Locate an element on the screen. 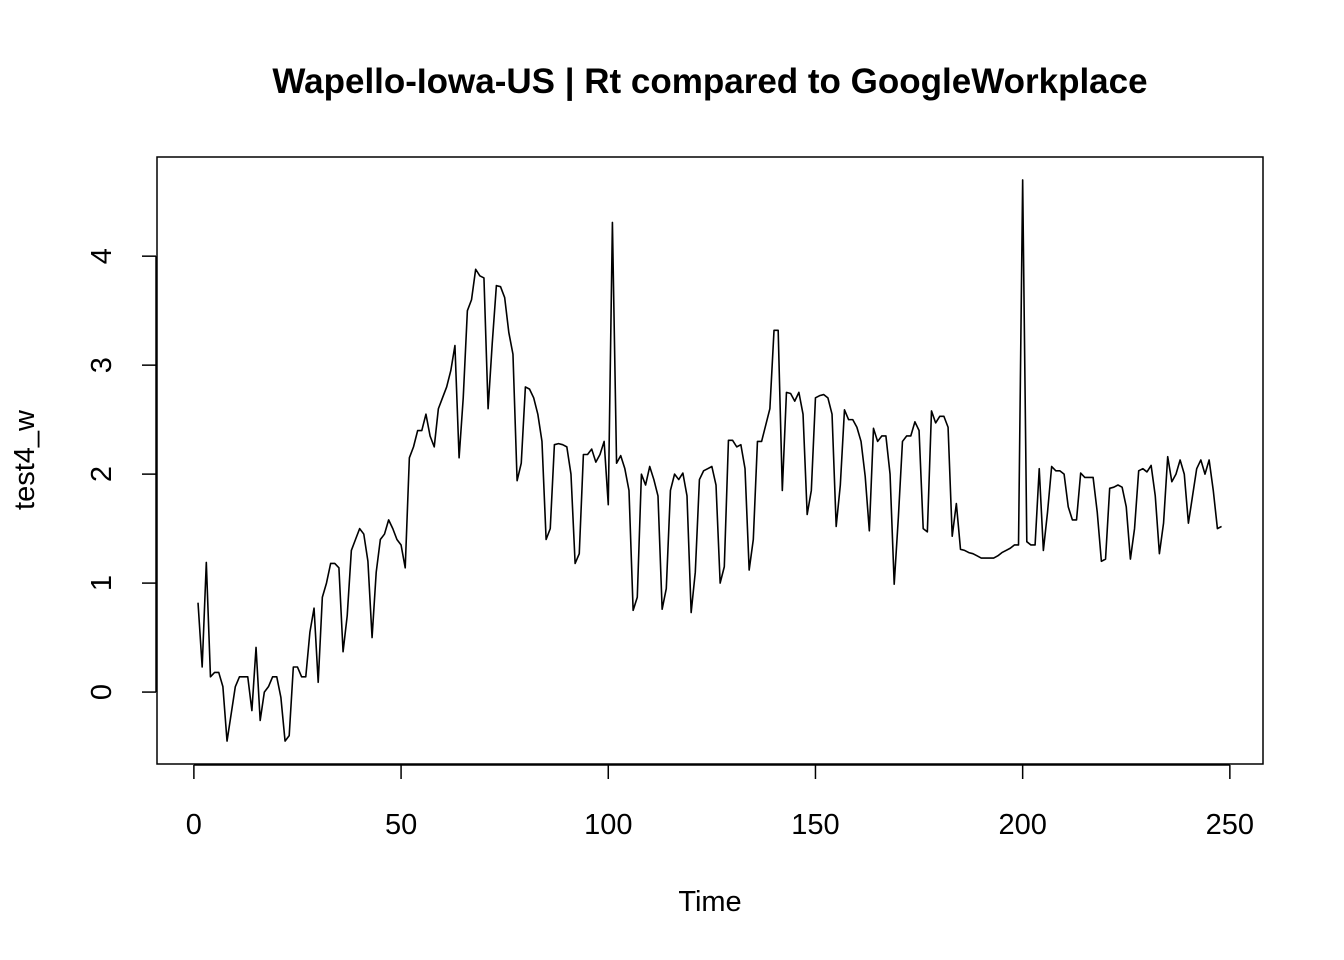 The height and width of the screenshot is (960, 1344). x-tick-label: 150 is located at coordinates (815, 825).